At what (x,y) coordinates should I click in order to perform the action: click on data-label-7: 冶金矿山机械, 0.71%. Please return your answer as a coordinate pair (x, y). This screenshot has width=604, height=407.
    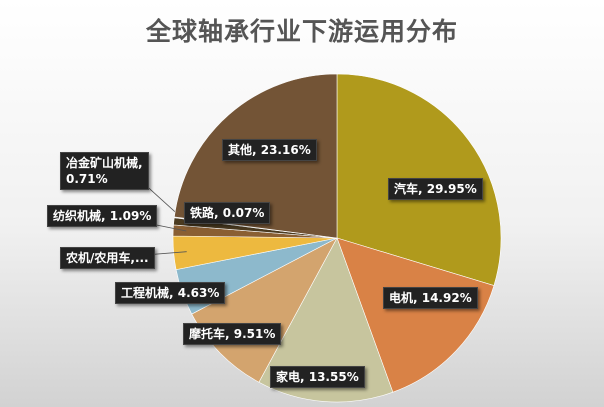
    Looking at the image, I should click on (104, 171).